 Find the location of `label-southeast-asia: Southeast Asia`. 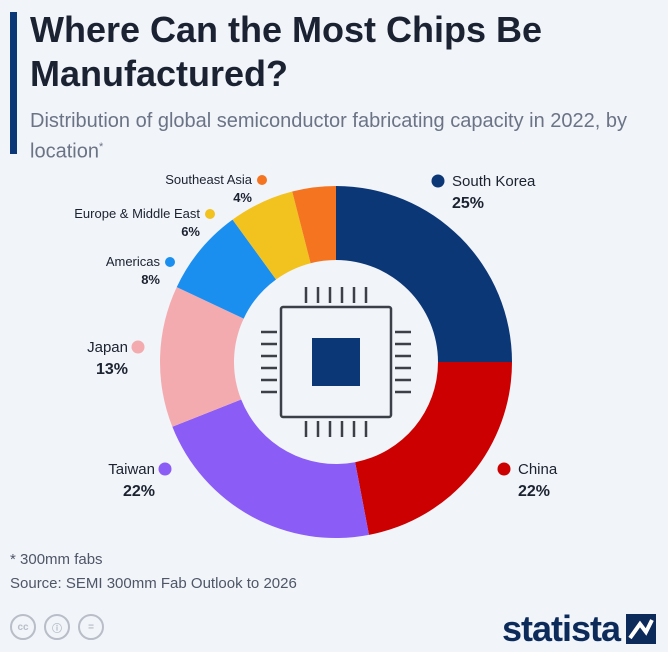

label-southeast-asia: Southeast Asia is located at coordinates (208, 179).